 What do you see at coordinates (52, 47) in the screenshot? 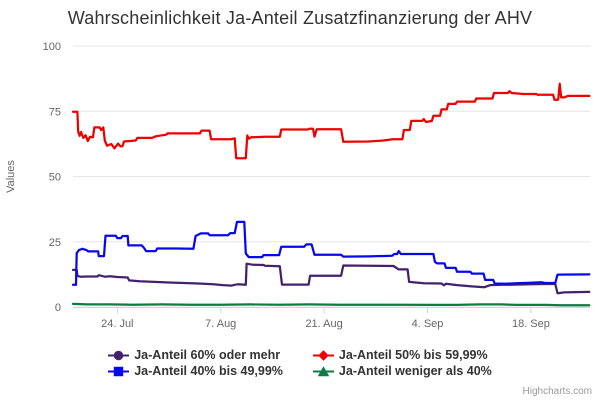
I see `y-axis-tick-label: 100` at bounding box center [52, 47].